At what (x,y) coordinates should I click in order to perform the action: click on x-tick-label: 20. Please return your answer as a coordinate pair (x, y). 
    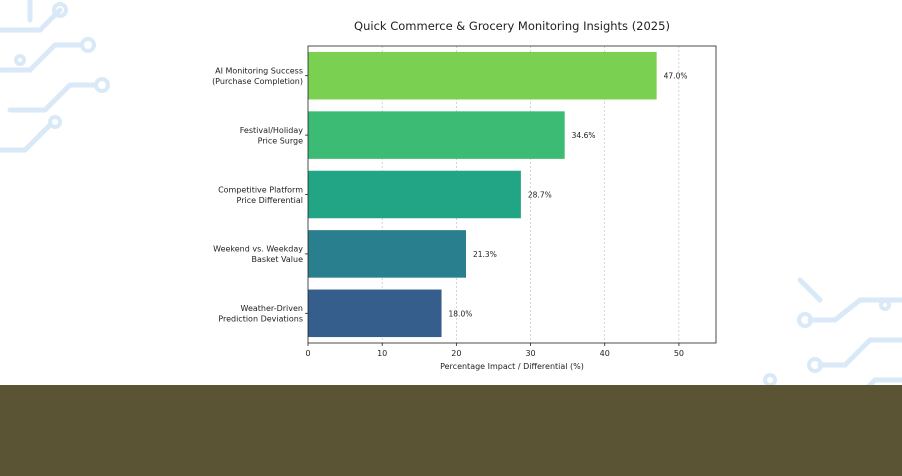
    Looking at the image, I should click on (456, 353).